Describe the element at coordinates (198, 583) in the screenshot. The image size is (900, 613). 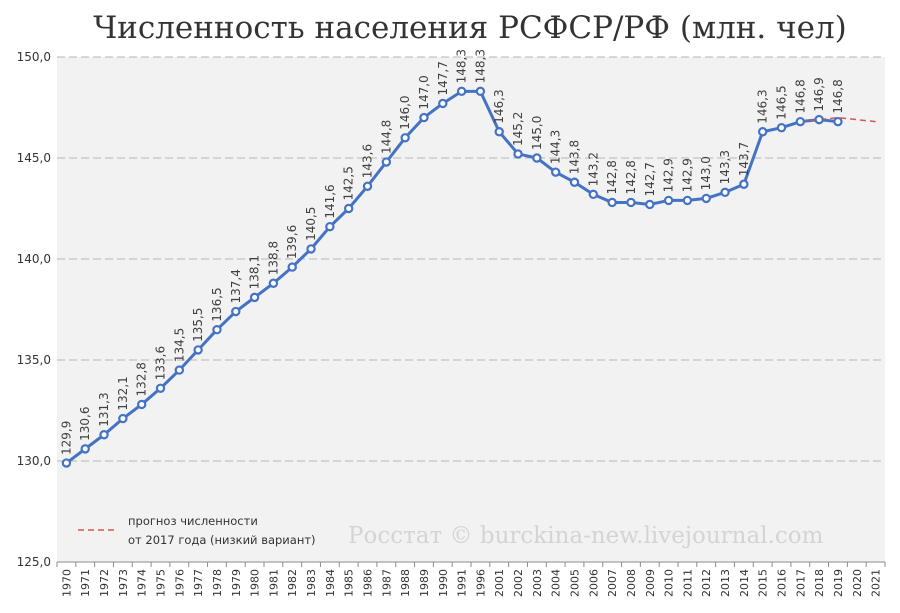
I see `x-tick-label: 1977` at that location.